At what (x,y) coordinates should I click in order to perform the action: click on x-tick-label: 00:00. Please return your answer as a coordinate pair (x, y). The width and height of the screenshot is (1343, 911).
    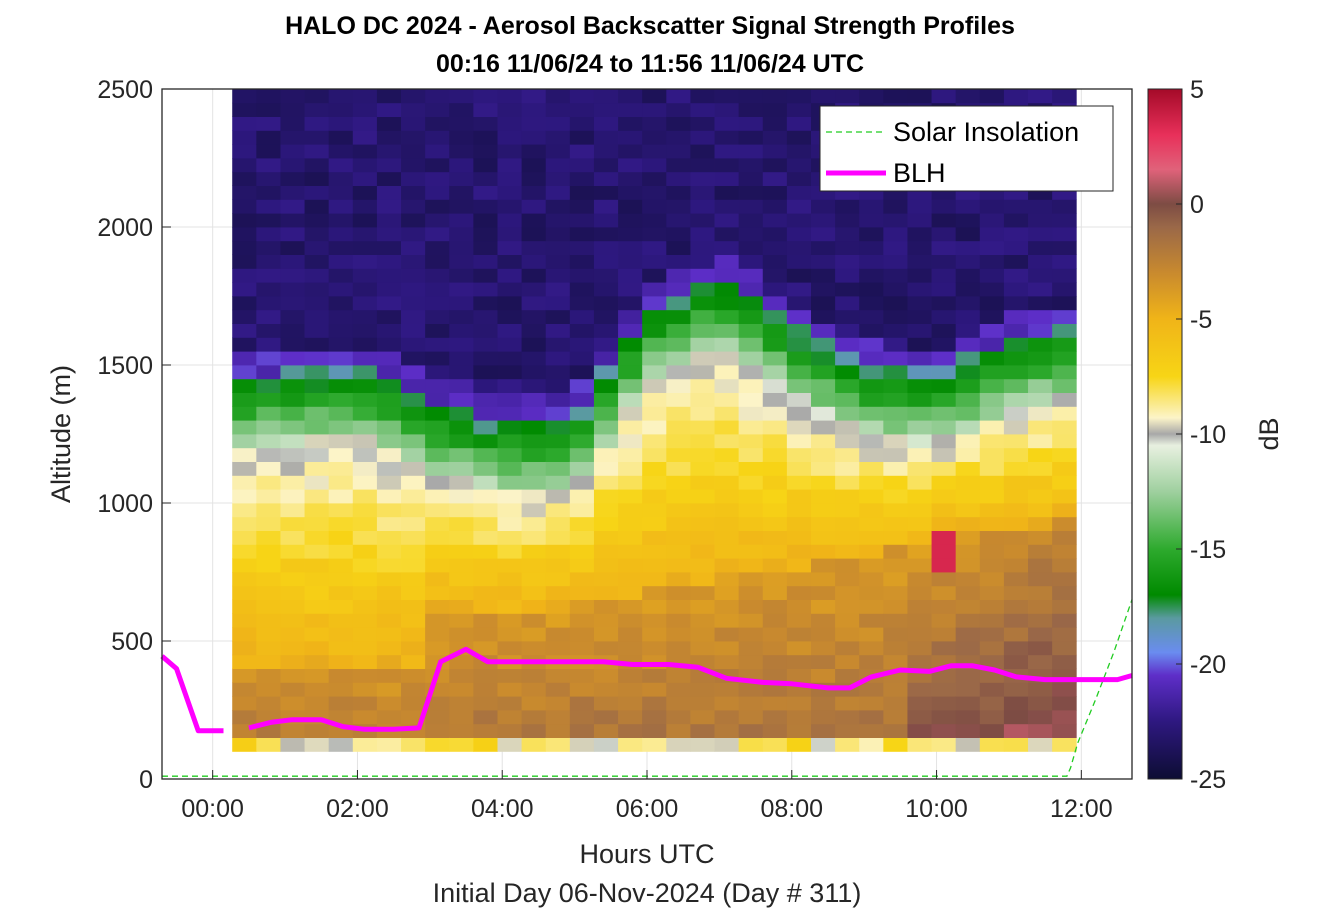
    Looking at the image, I should click on (212, 809).